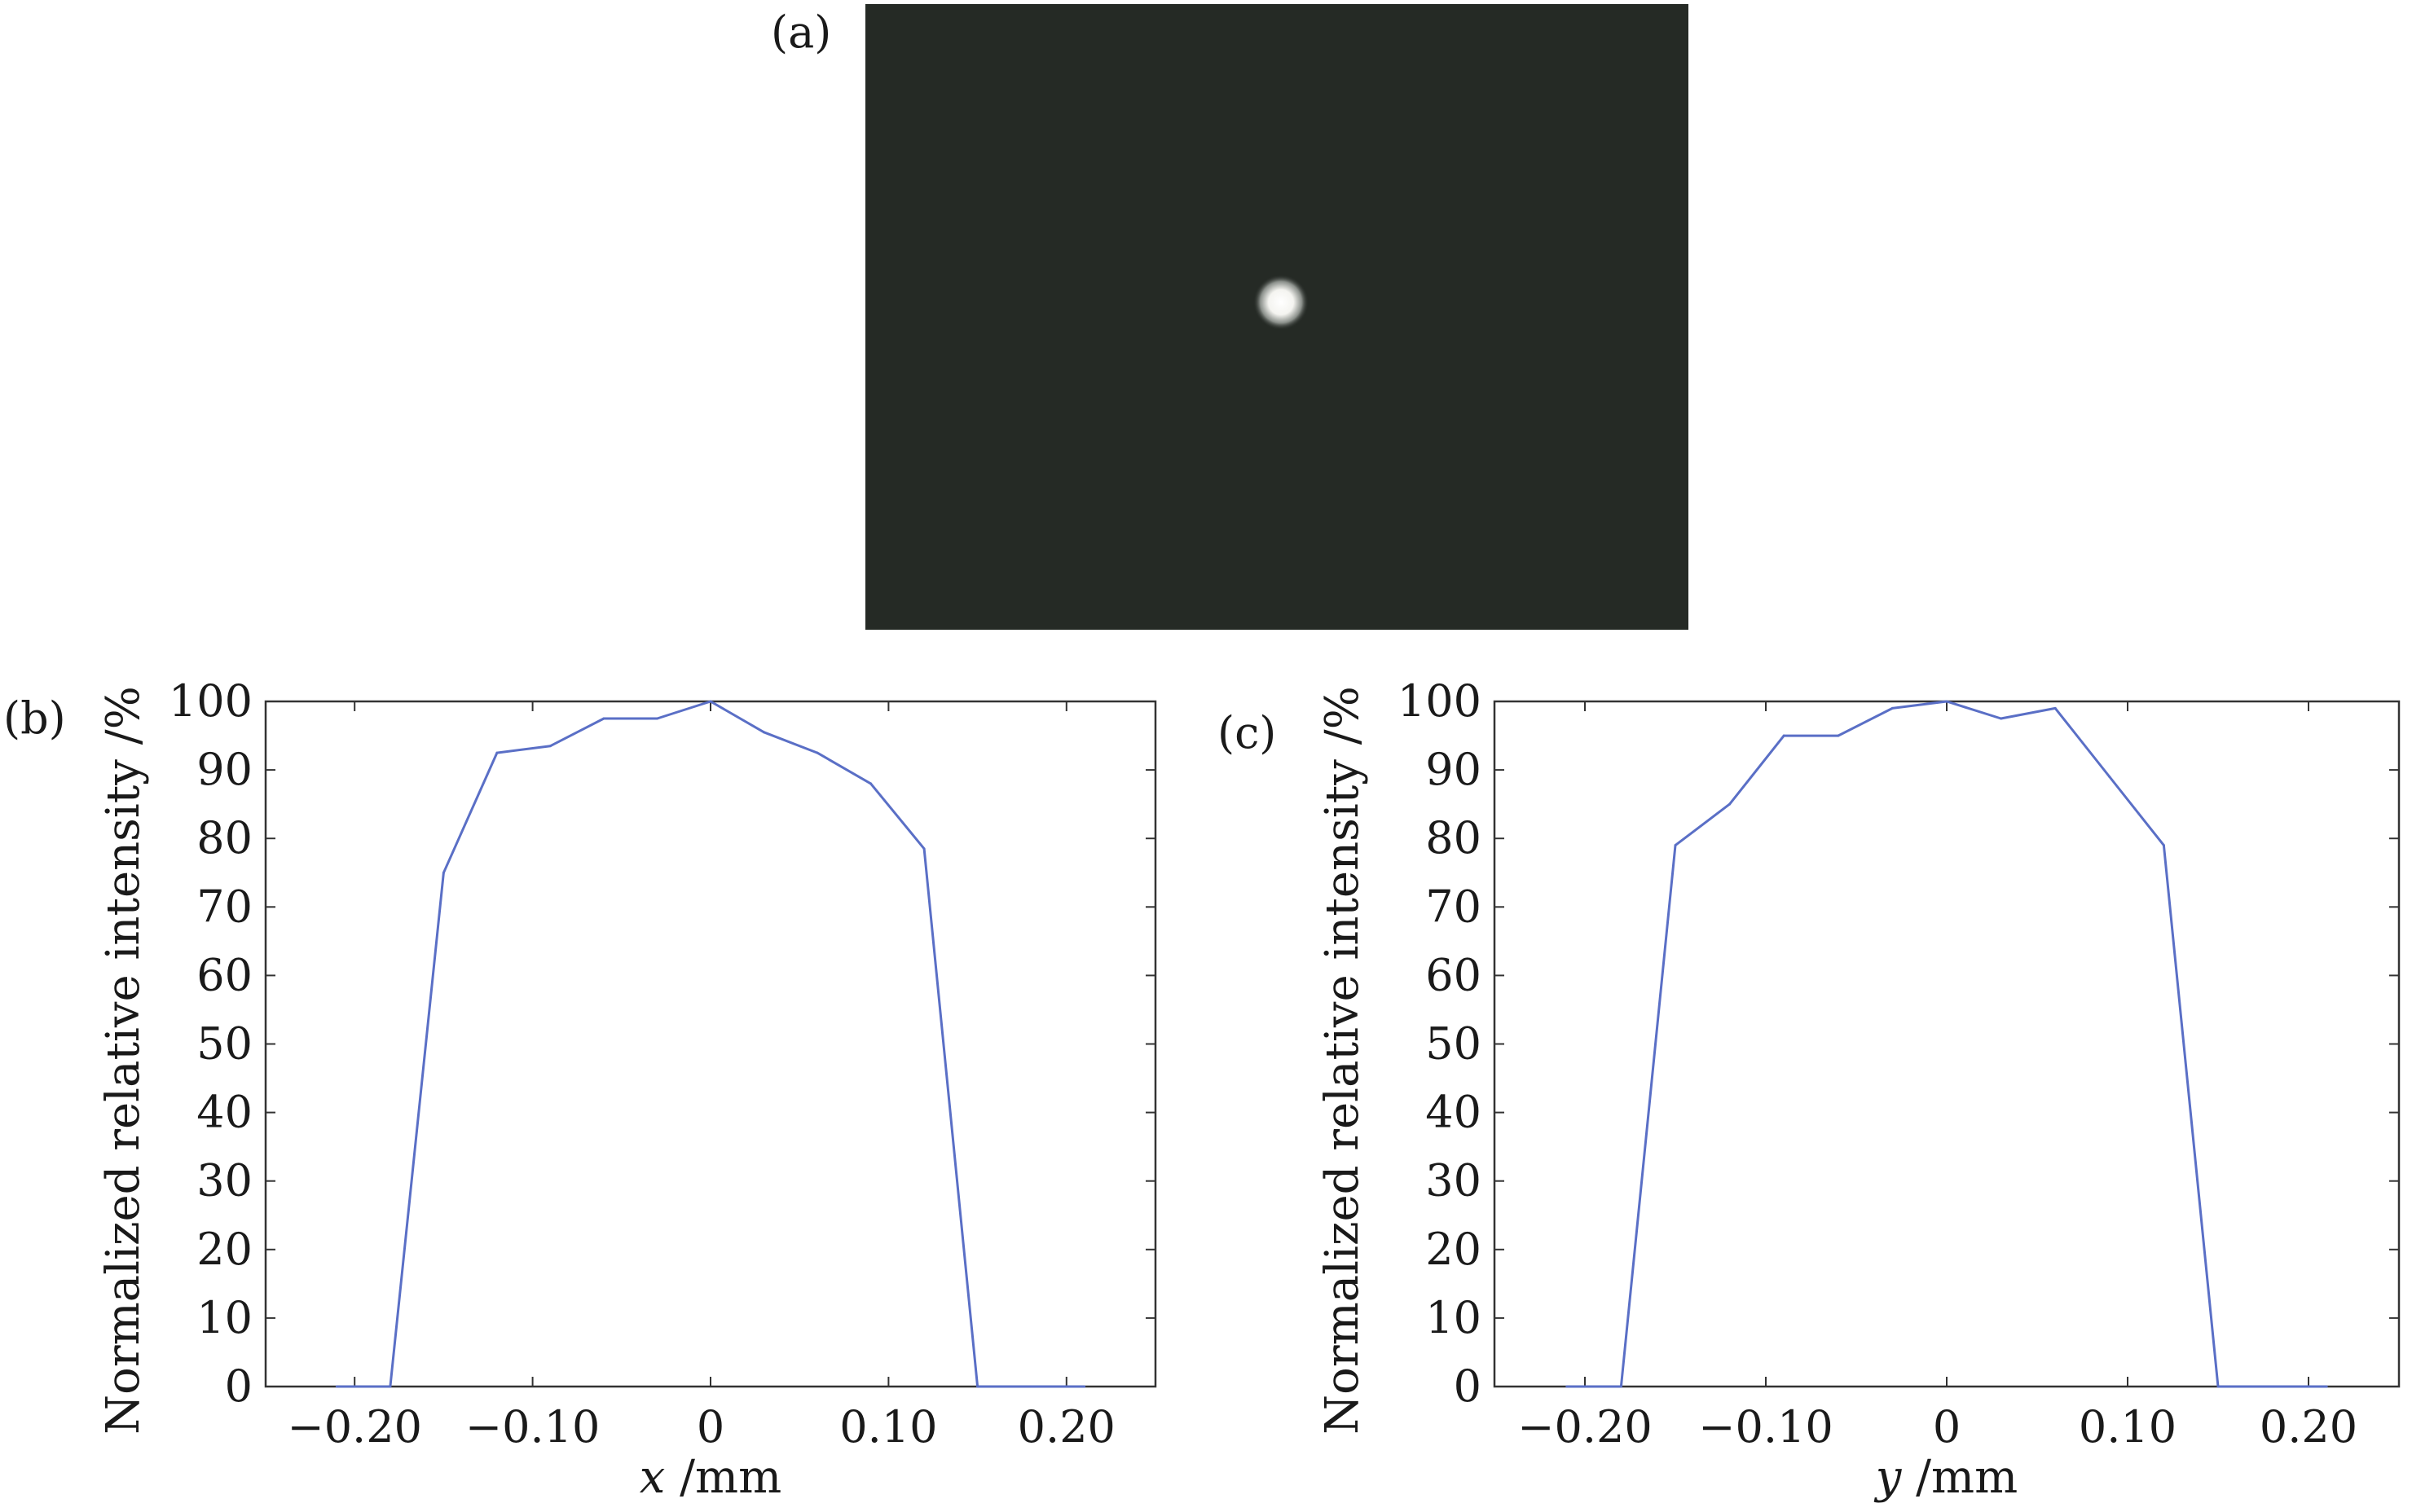  I want to click on y-tick-label-c: 10, so click(1453, 1317).